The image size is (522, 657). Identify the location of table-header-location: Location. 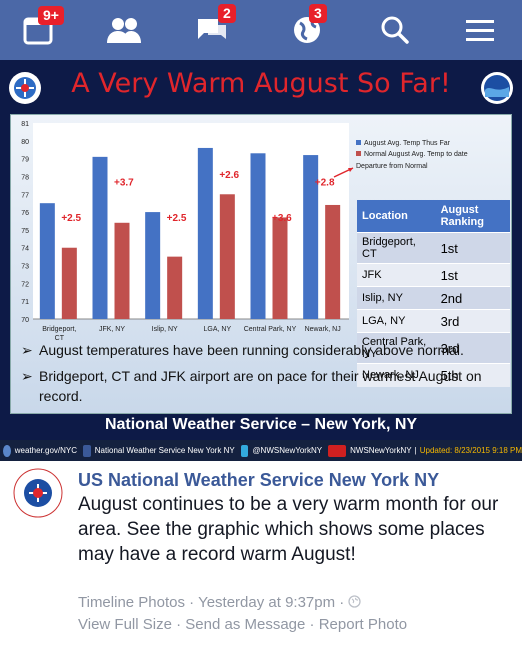
(396, 216).